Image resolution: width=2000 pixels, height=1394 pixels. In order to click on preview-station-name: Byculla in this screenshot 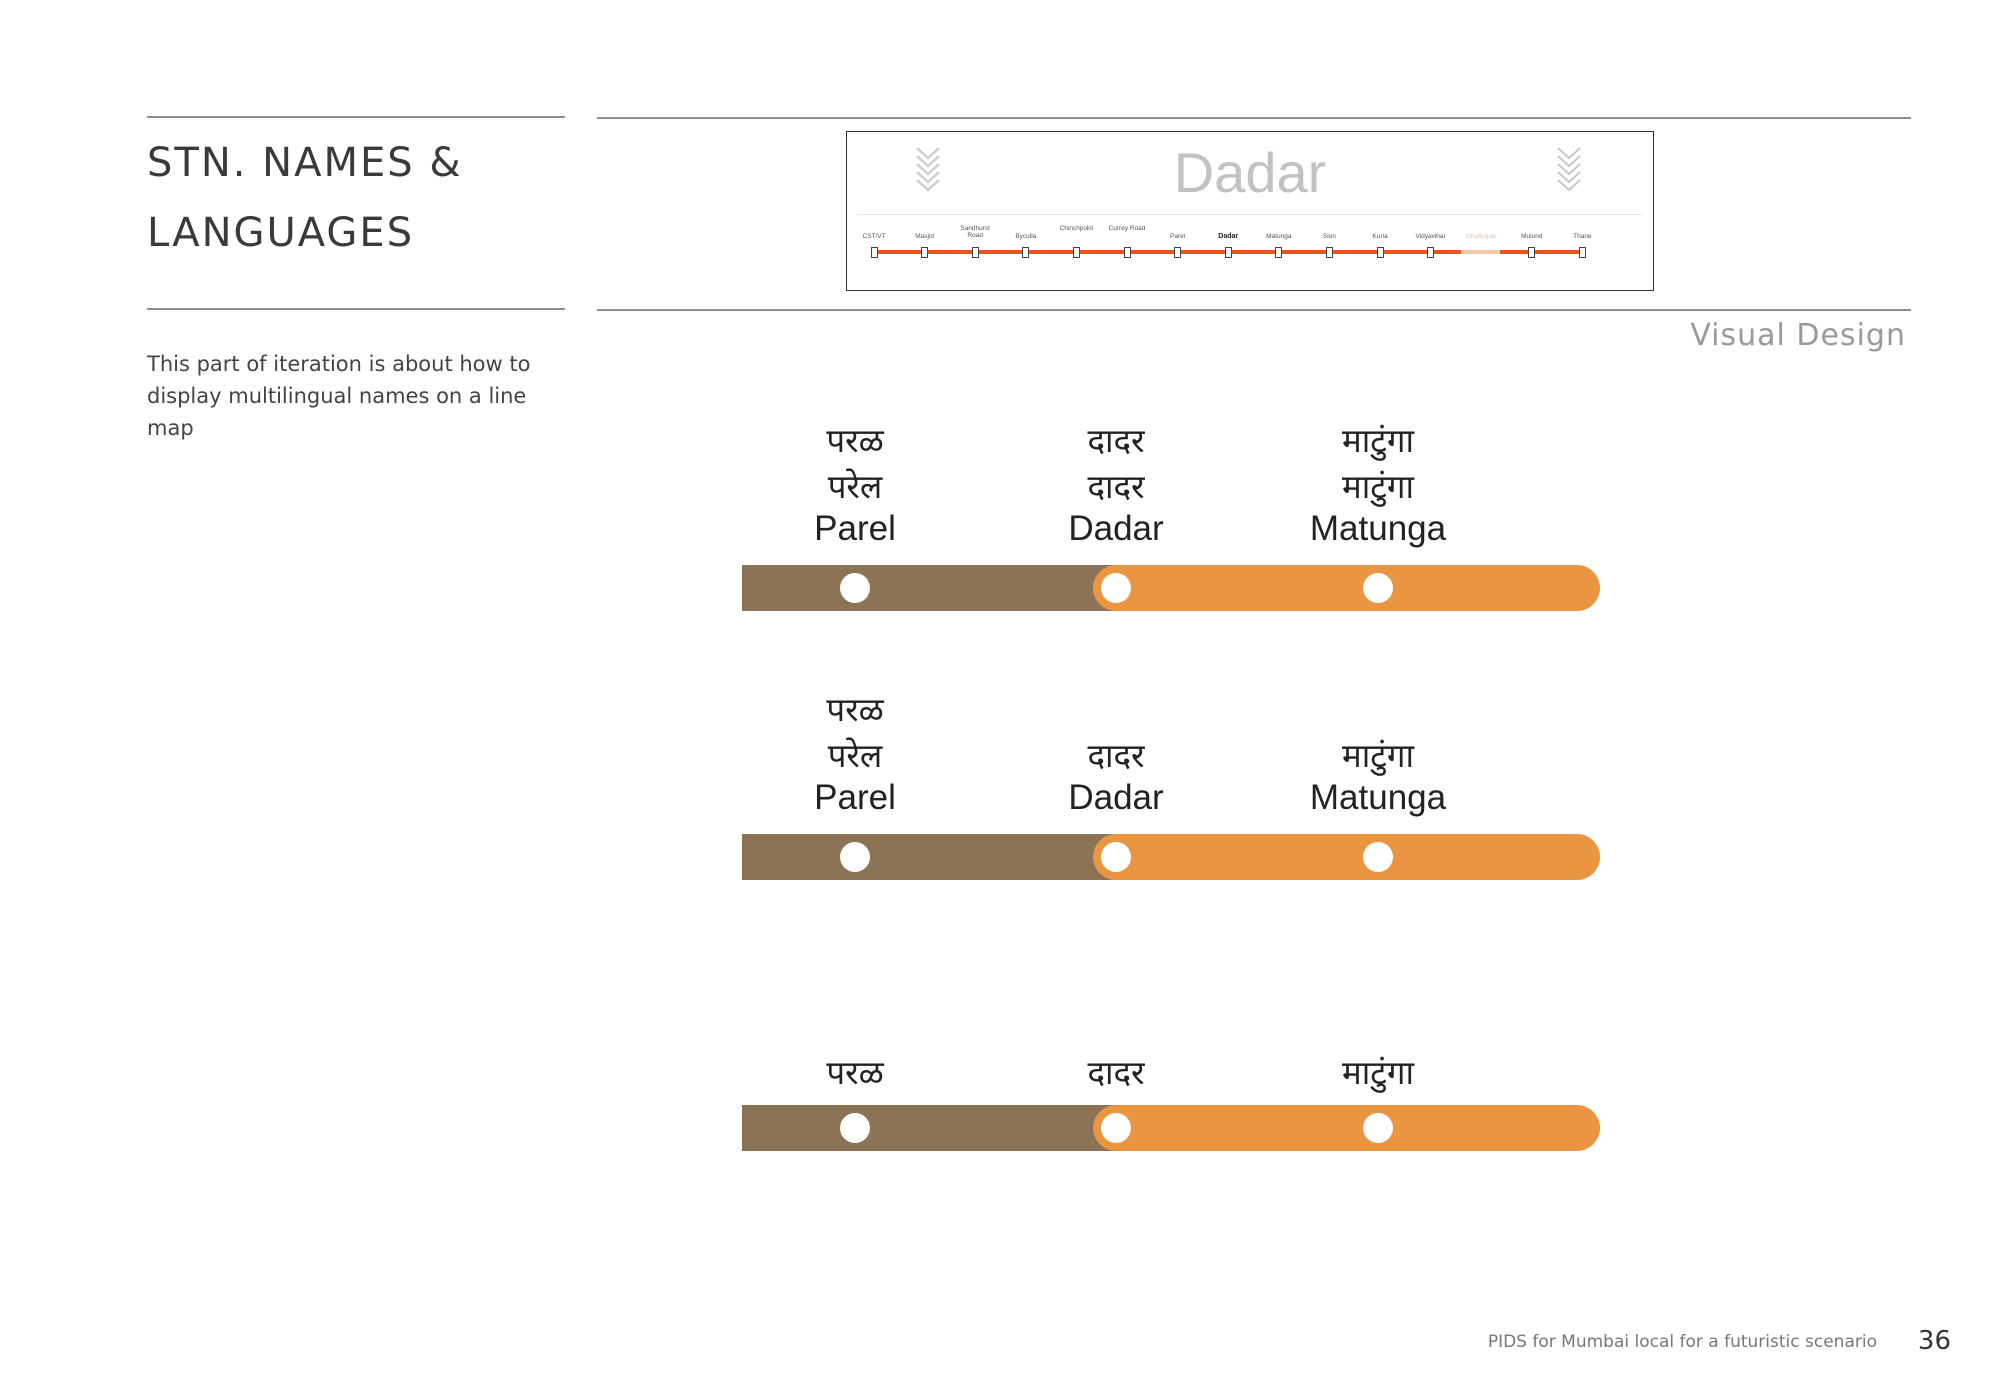, I will do `click(1026, 236)`.